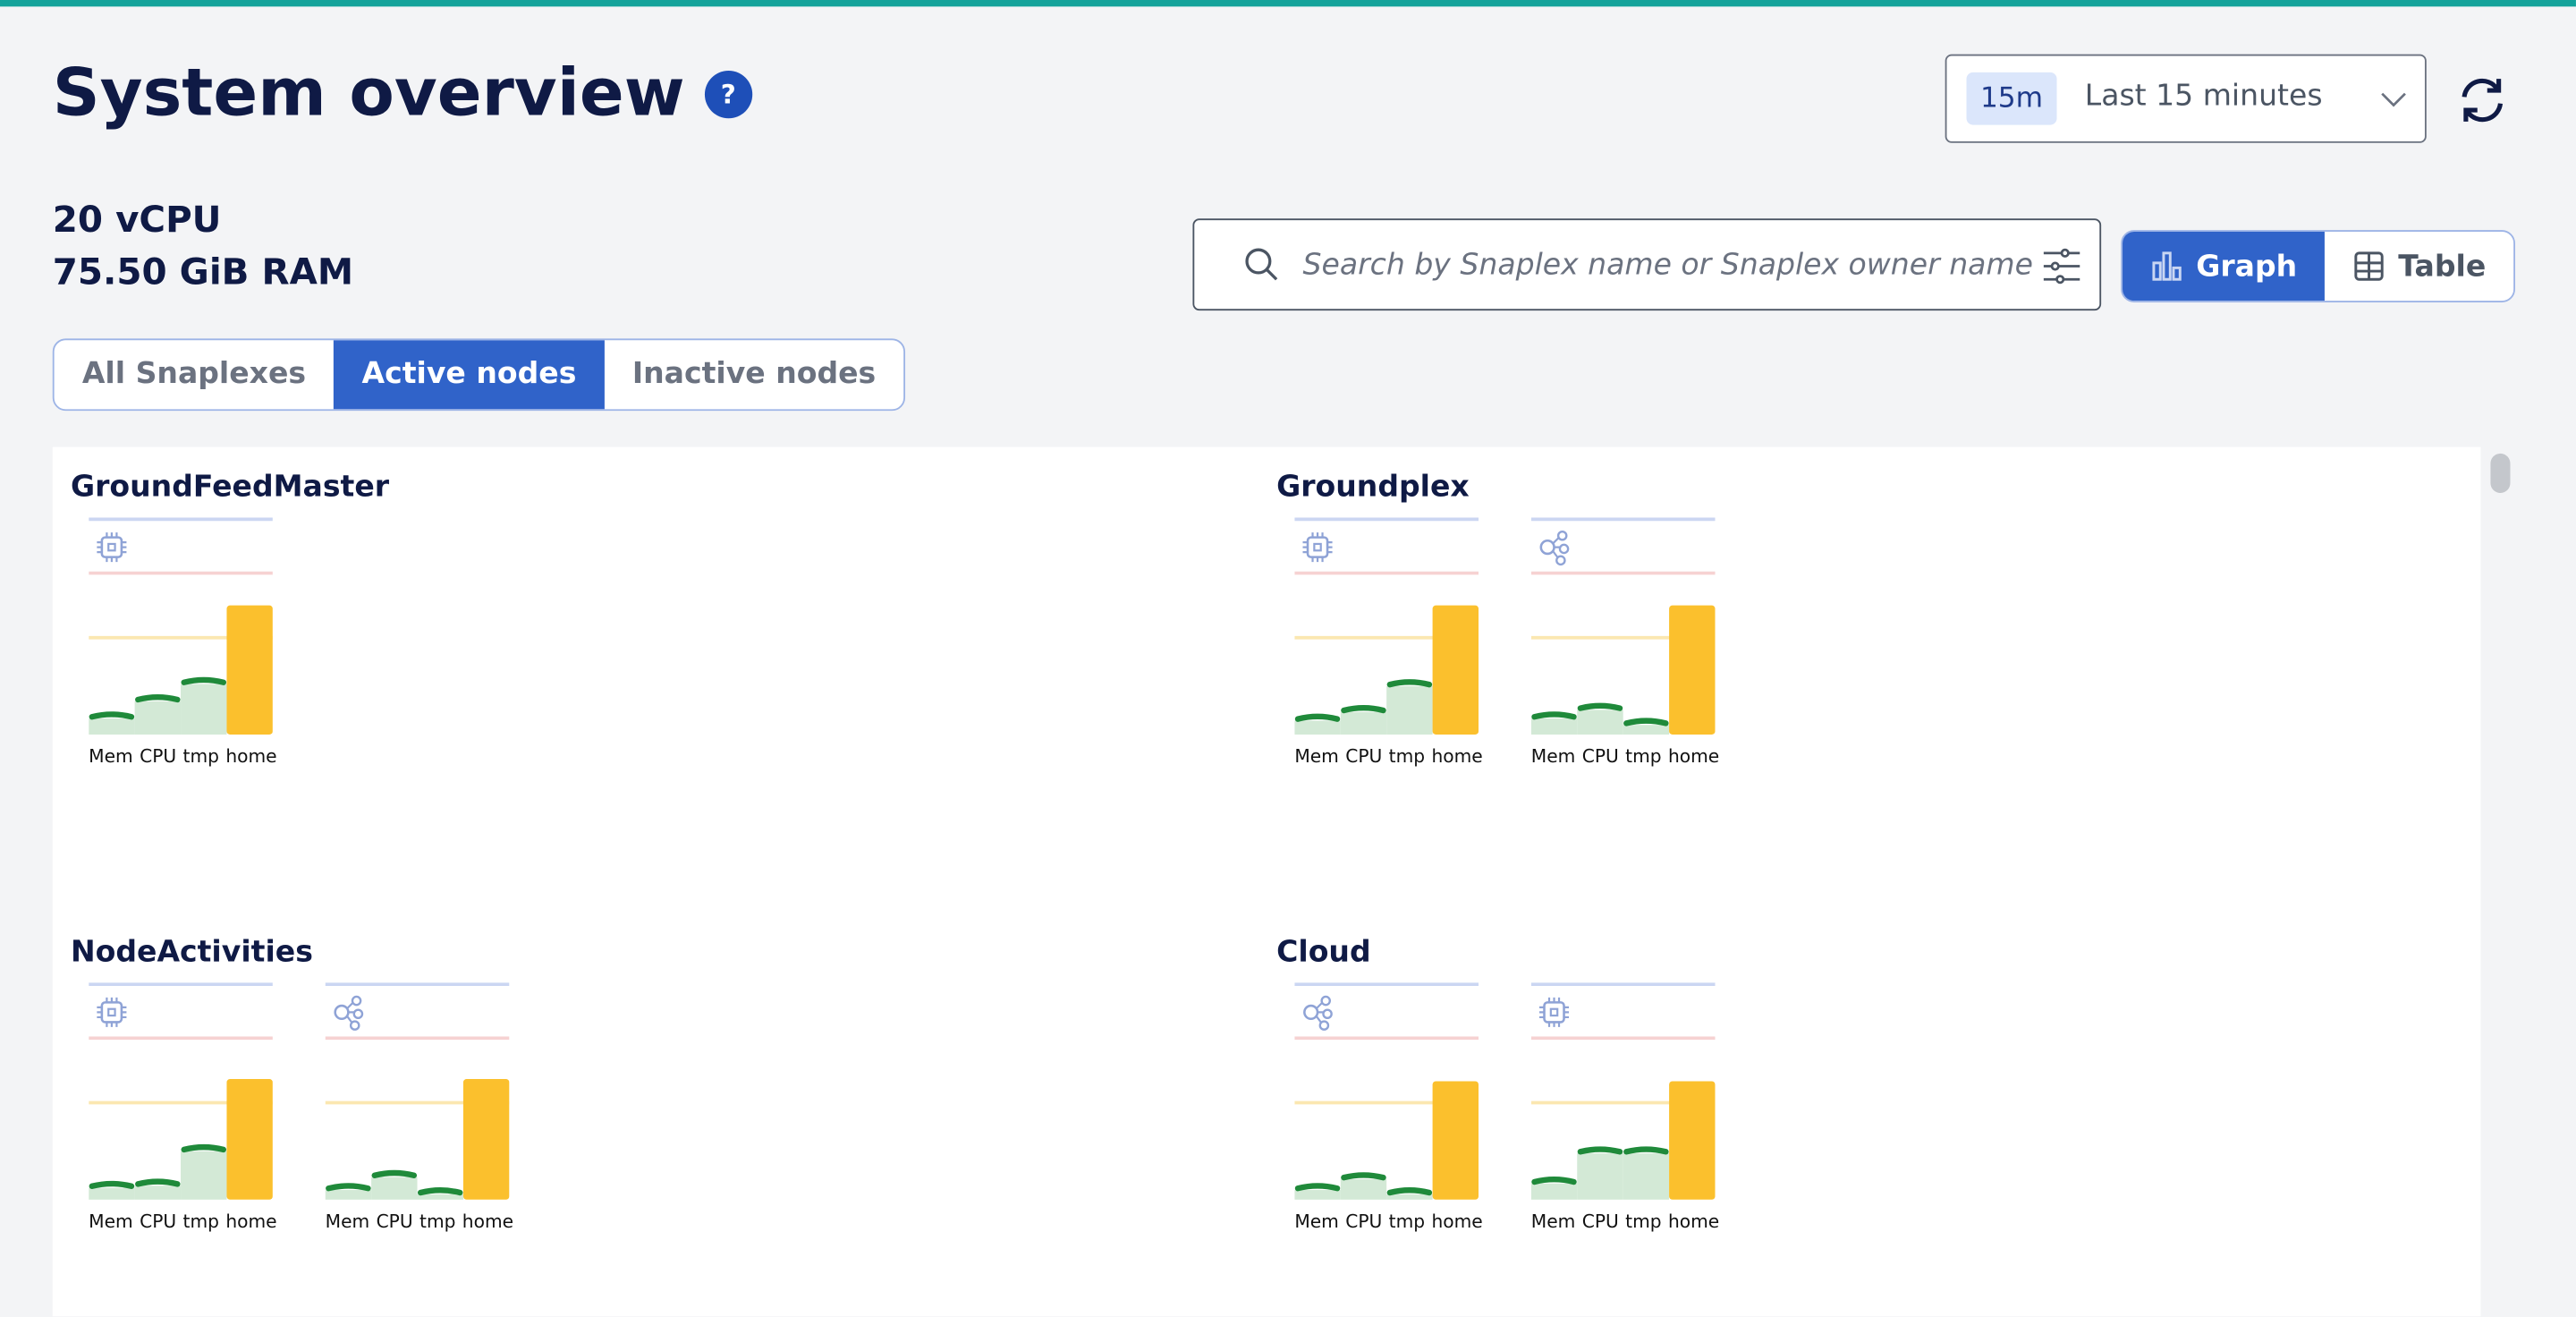  What do you see at coordinates (1288, 3) in the screenshot?
I see `top-accent-bar` at bounding box center [1288, 3].